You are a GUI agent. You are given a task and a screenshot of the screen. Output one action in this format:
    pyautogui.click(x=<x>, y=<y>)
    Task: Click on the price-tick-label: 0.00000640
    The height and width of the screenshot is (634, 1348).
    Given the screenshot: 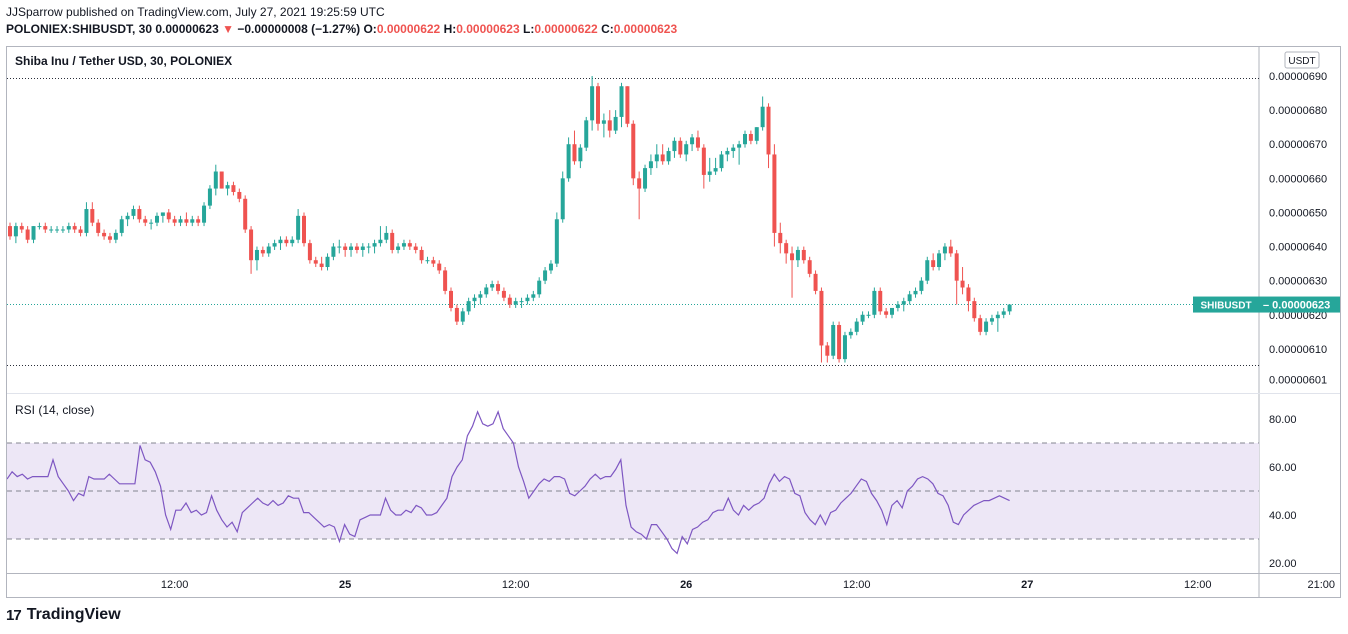 What is the action you would take?
    pyautogui.click(x=1298, y=248)
    